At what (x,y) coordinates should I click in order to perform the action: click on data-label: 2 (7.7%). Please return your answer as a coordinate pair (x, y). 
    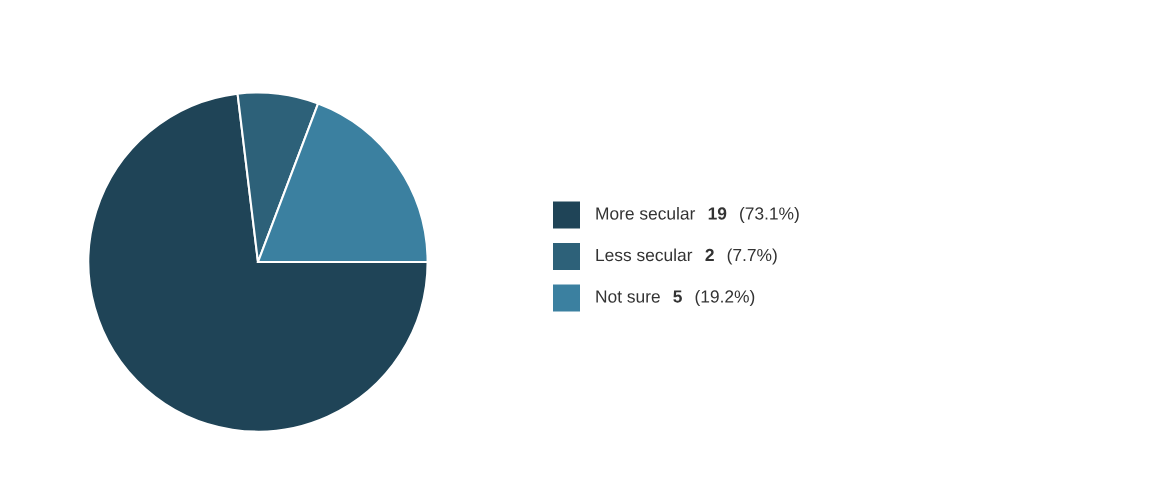
    Looking at the image, I should click on (741, 256).